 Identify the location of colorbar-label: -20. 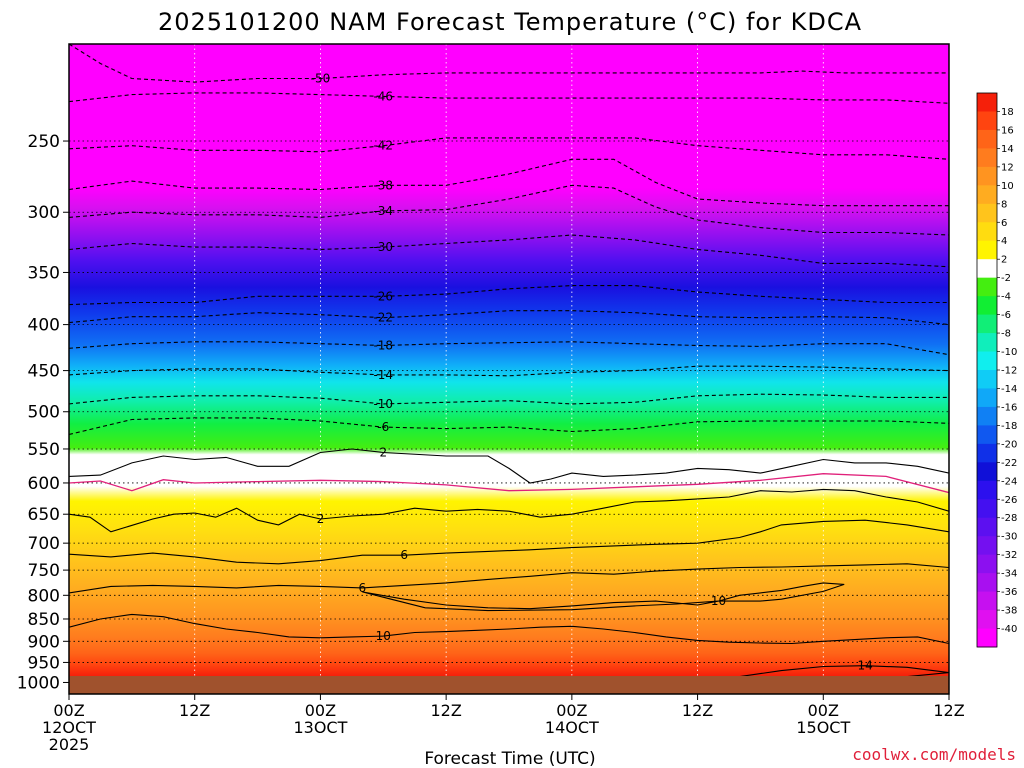
(1009, 444).